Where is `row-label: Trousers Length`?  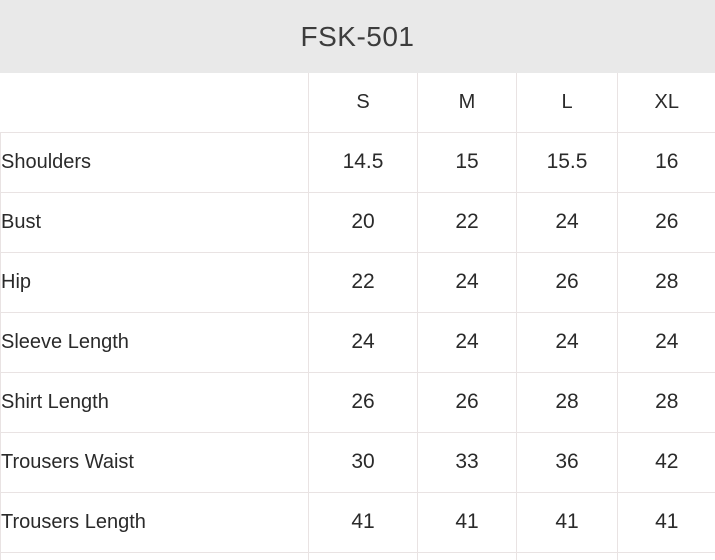
row-label: Trousers Length is located at coordinates (154, 522).